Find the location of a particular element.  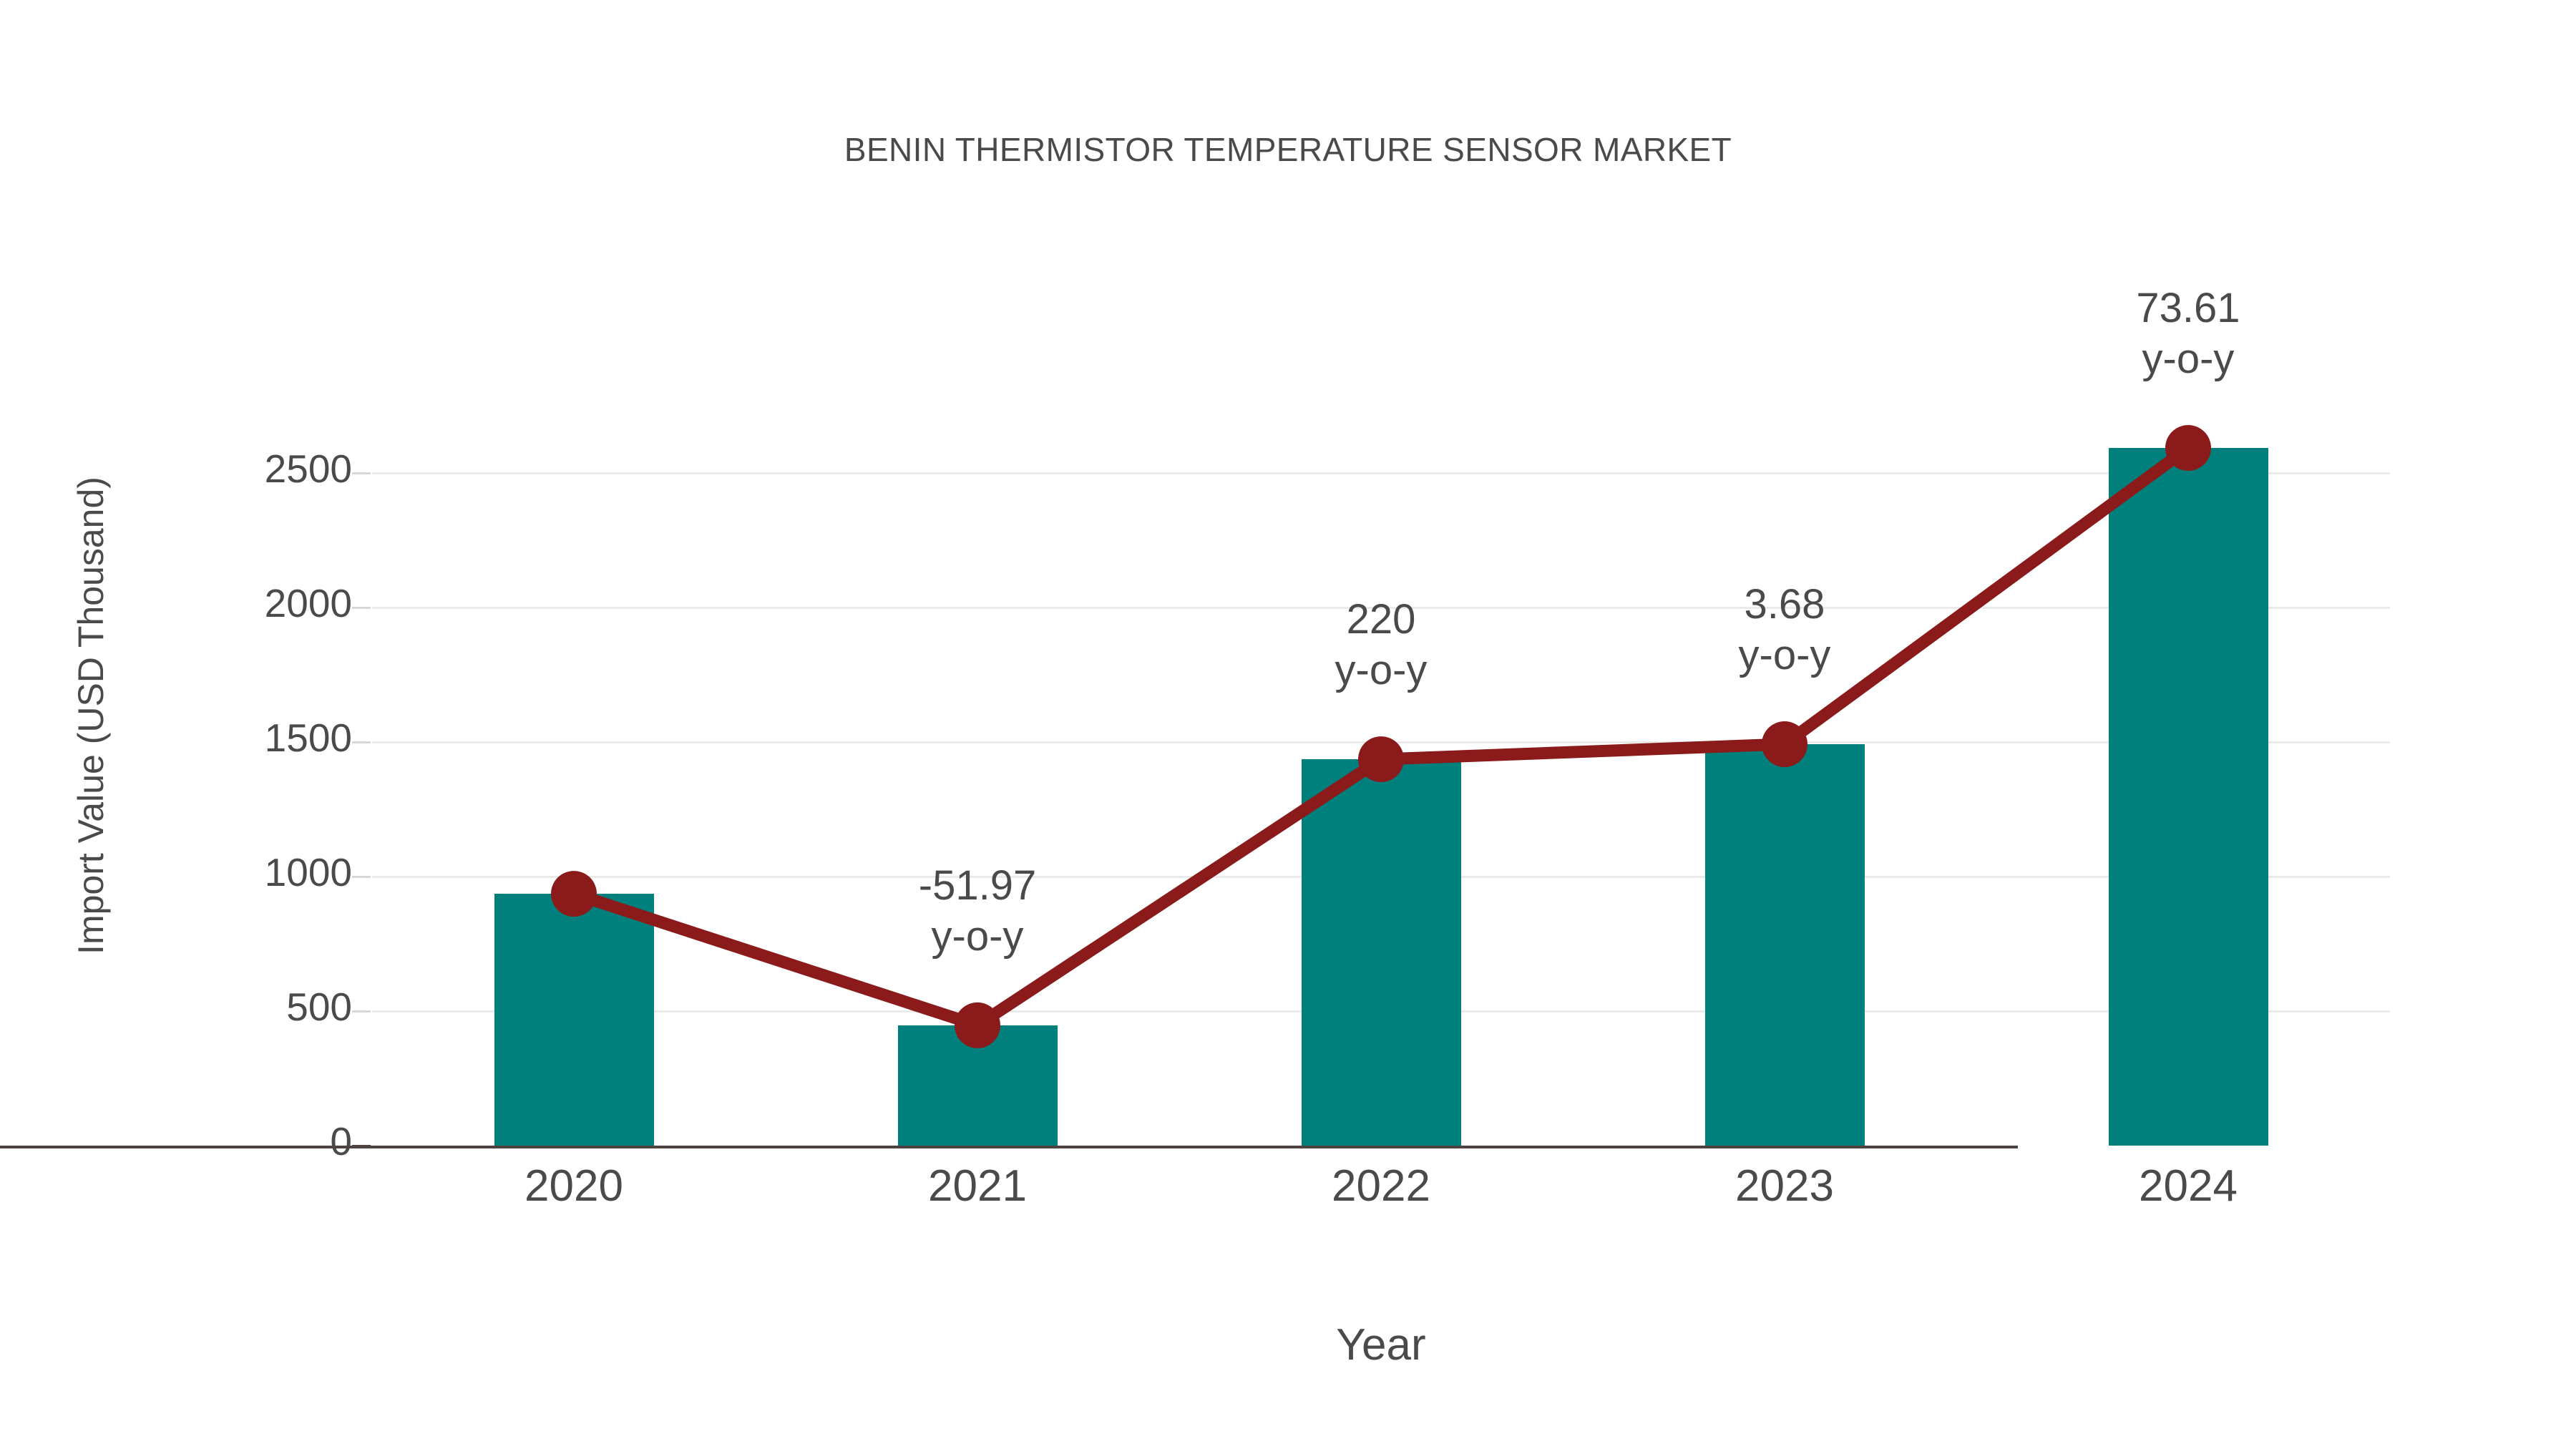

y-axis-tick-label: 1500 is located at coordinates (308, 738).